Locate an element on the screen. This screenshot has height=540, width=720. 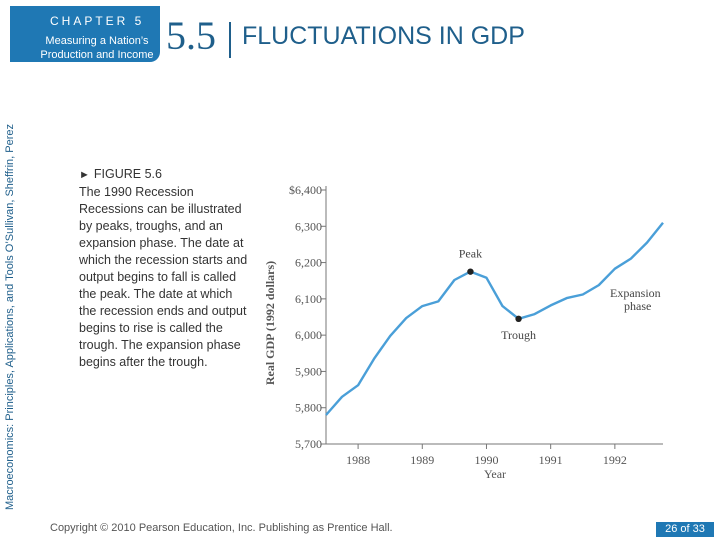
page-number-badge: 26 of 33 is located at coordinates (685, 529).